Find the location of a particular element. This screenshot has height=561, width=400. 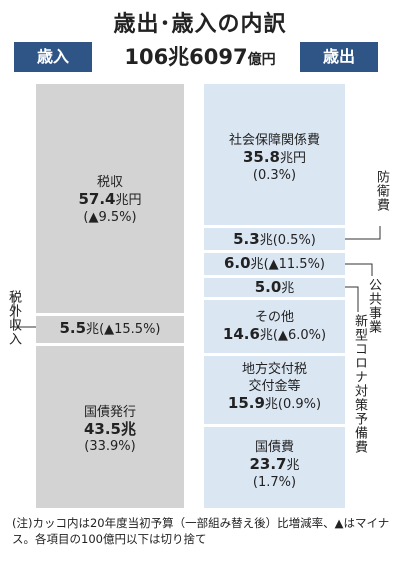

social-name: 社会保障関係費 is located at coordinates (274, 140).